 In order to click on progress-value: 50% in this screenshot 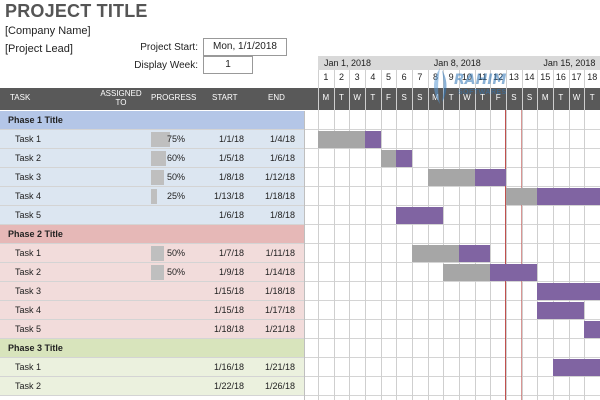, I will do `click(176, 253)`.